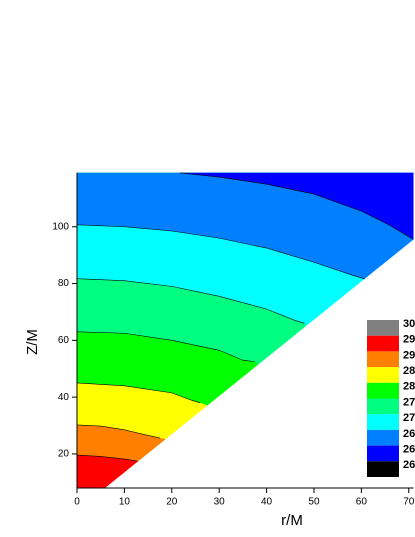  I want to click on x-tick-label: 60, so click(362, 502).